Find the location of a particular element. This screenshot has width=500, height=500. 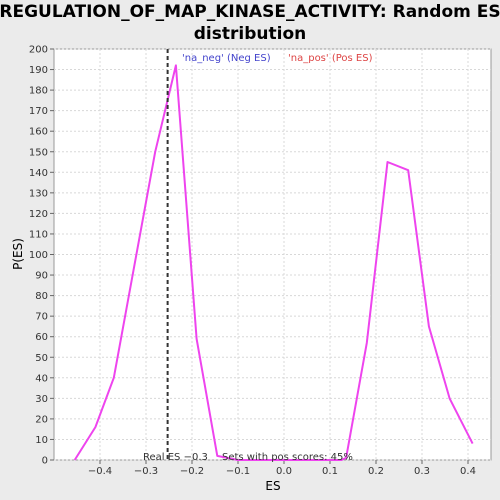

y-tick-label: 80 is located at coordinates (41, 296).